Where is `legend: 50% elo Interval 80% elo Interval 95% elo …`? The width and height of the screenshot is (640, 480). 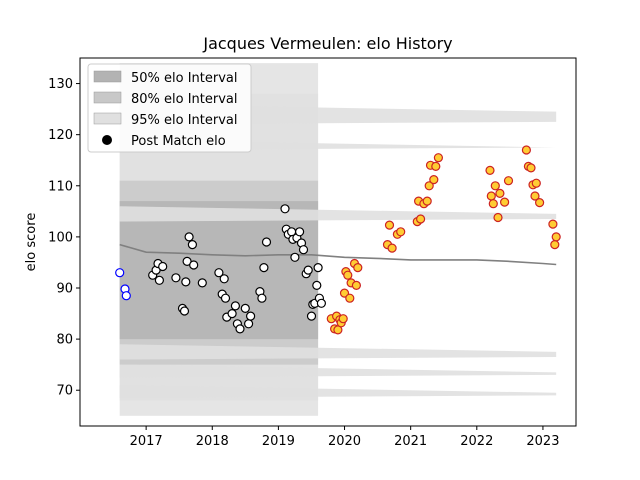
legend: 50% elo Interval 80% elo Interval 95% elo … is located at coordinates (169, 108).